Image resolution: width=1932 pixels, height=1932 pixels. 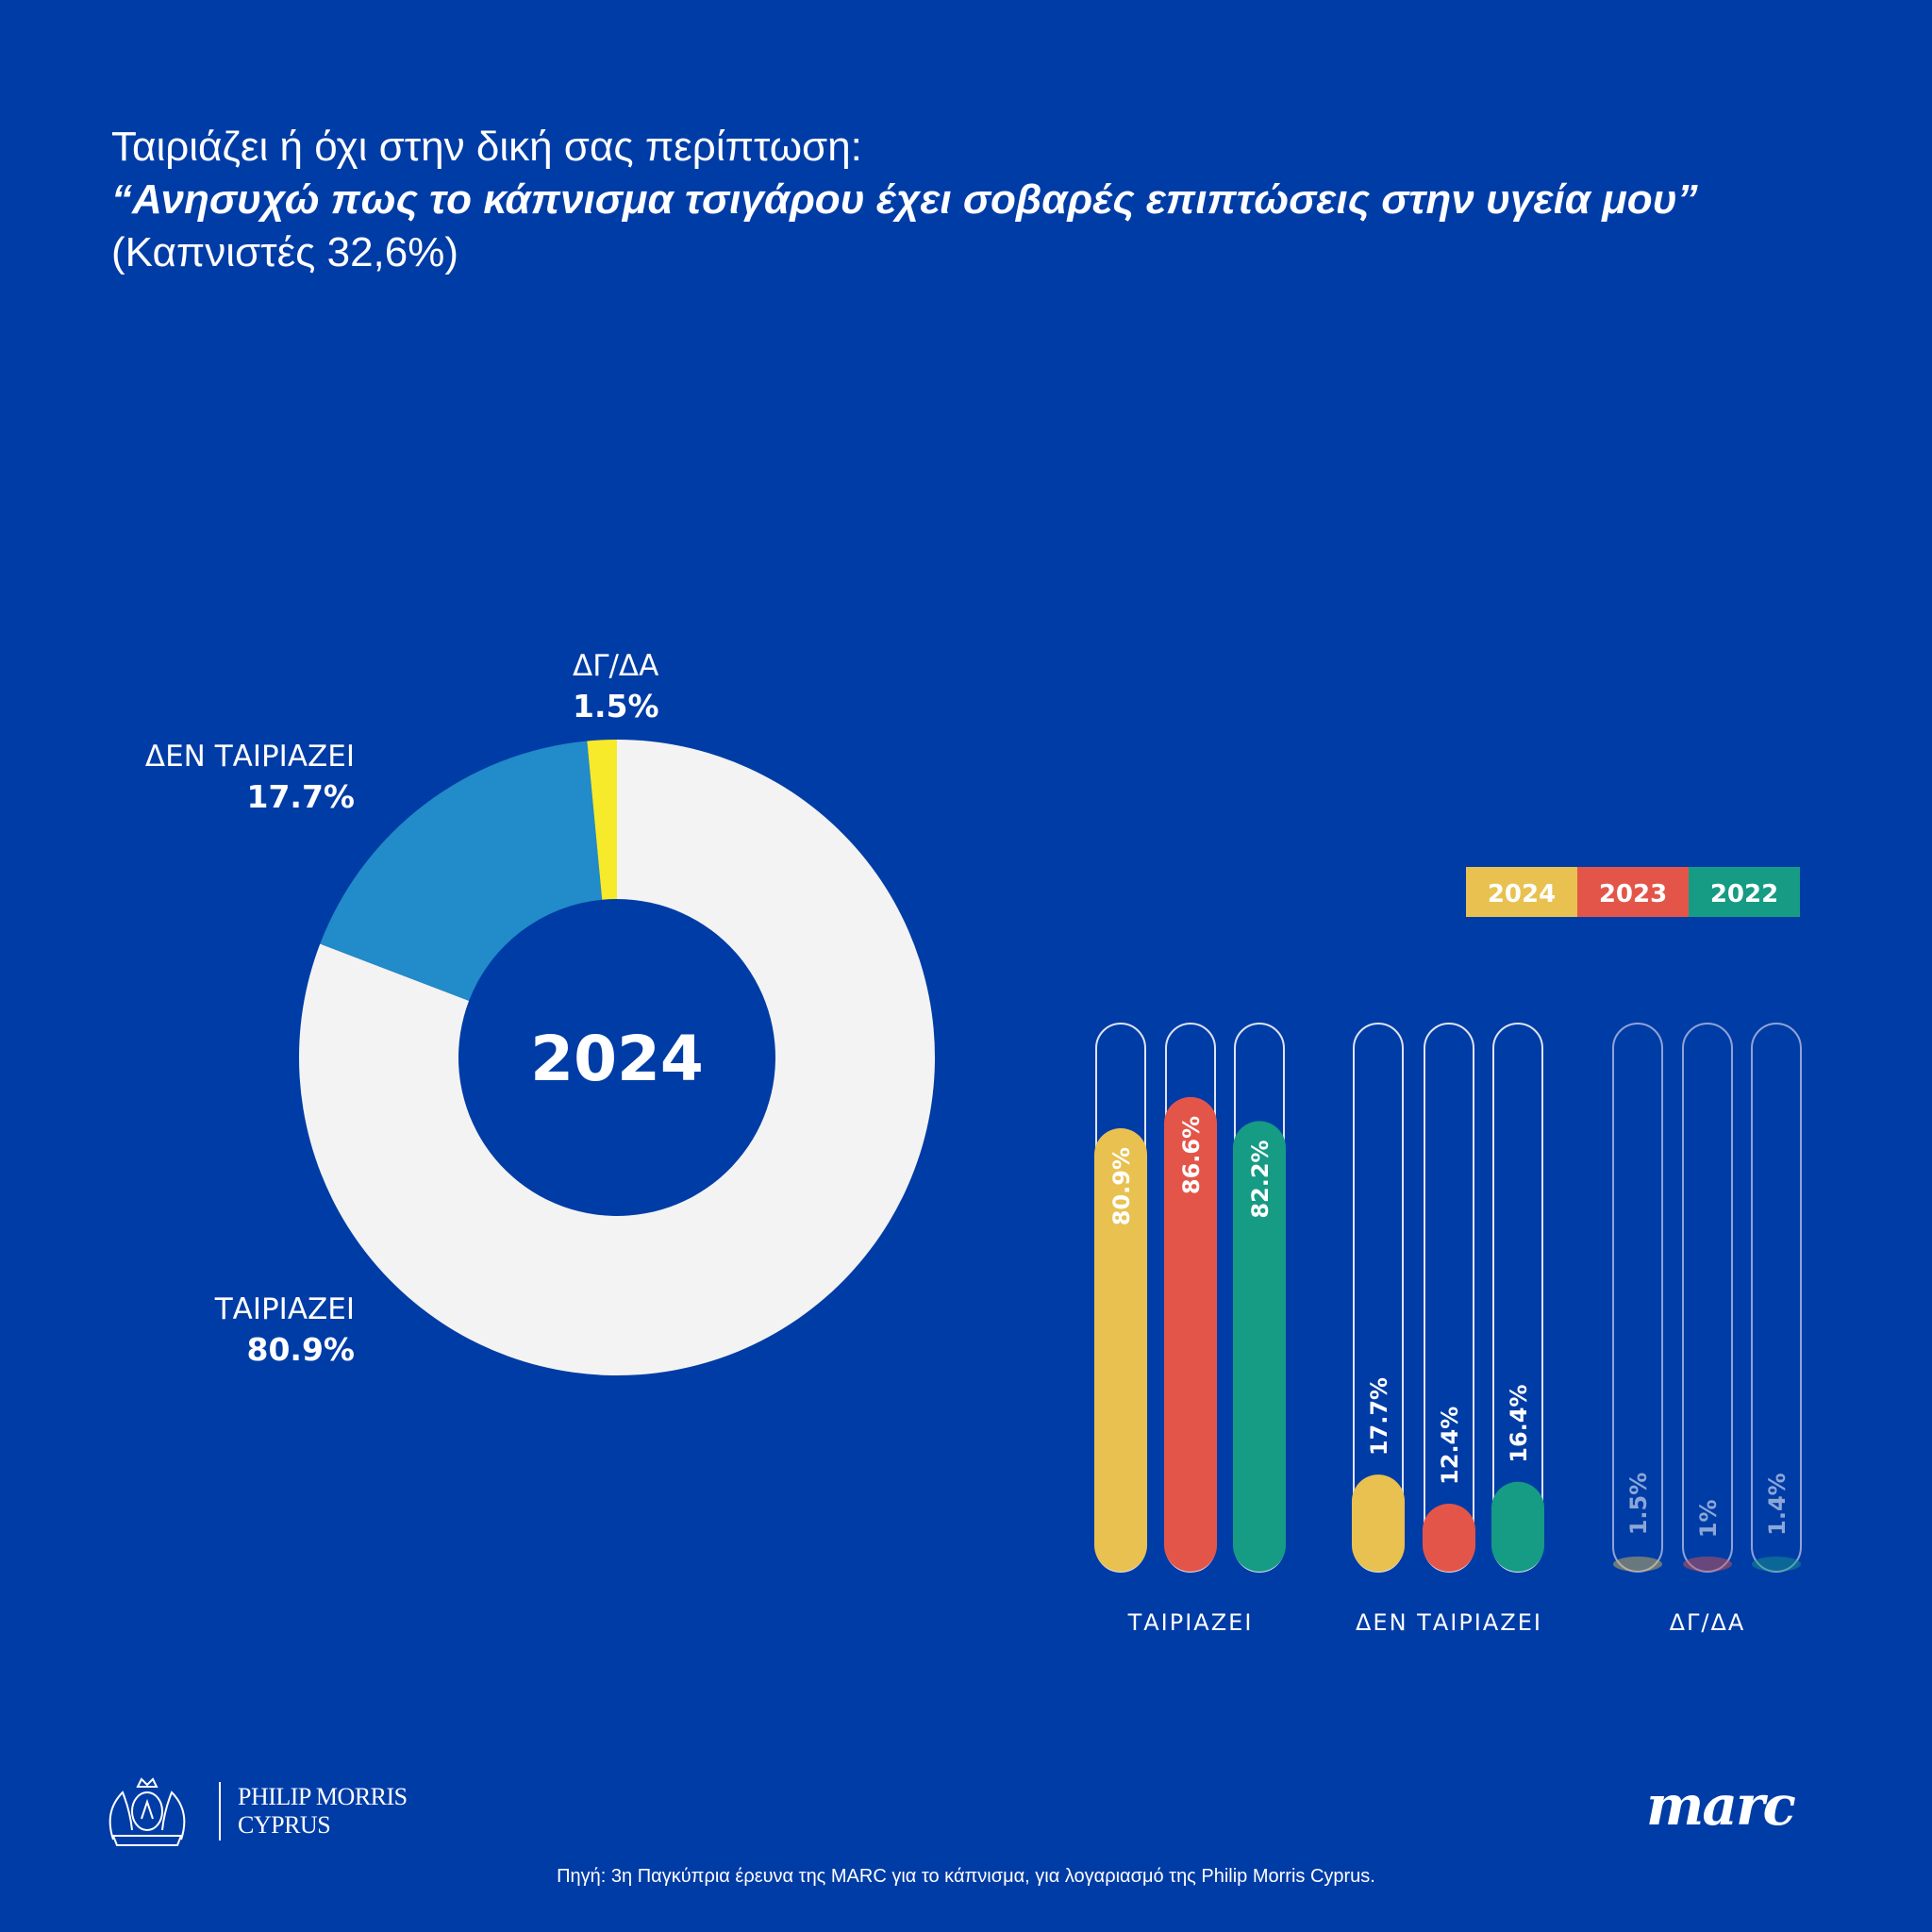 I want to click on marc-logo: marc, so click(x=1721, y=1806).